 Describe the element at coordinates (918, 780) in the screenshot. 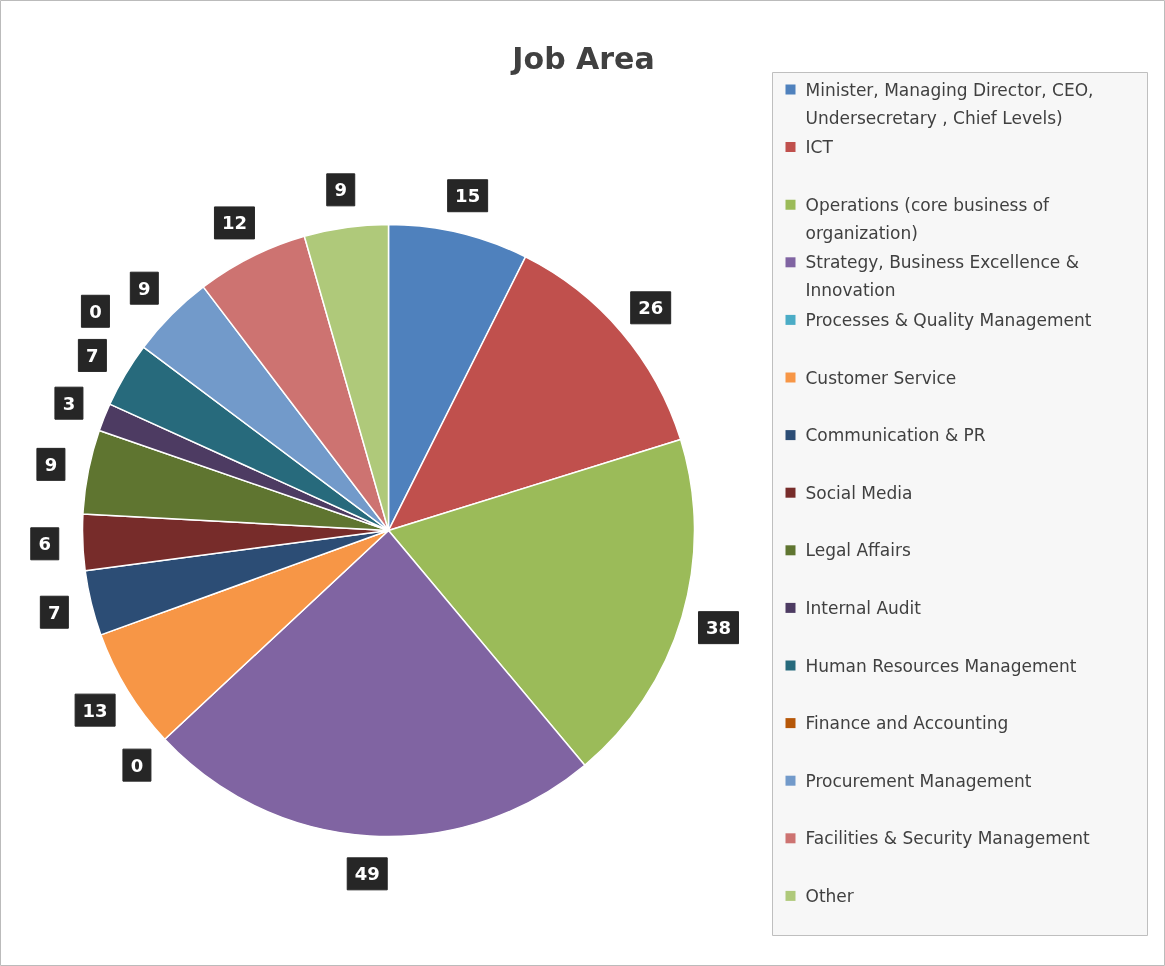

I see `legend-label: Procurement Management` at that location.